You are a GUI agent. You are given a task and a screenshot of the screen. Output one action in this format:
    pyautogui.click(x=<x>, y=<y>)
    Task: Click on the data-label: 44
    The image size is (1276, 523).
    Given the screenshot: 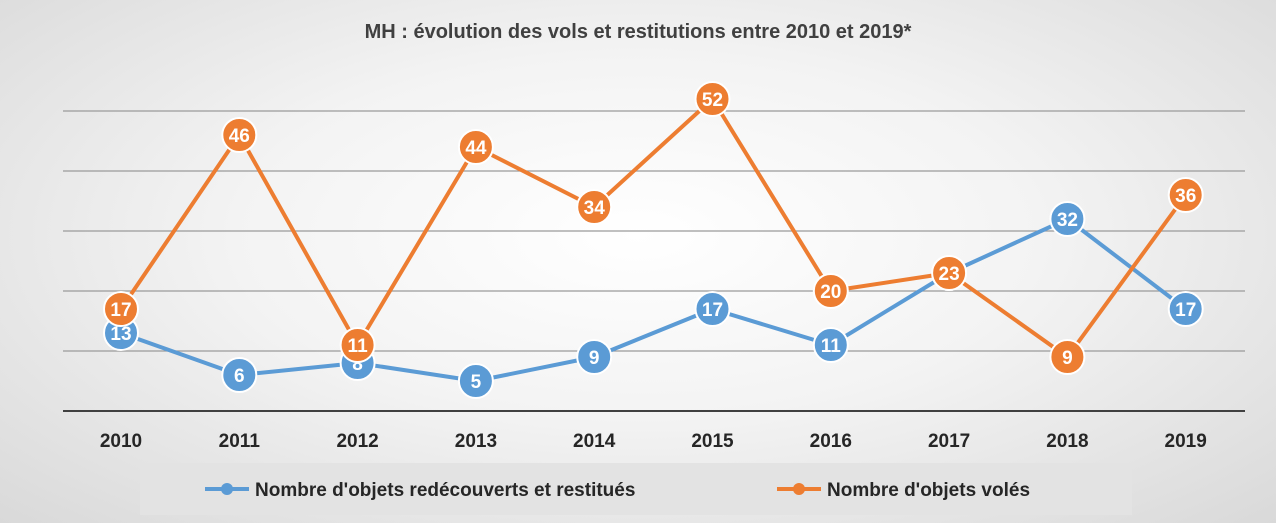 What is the action you would take?
    pyautogui.click(x=476, y=148)
    